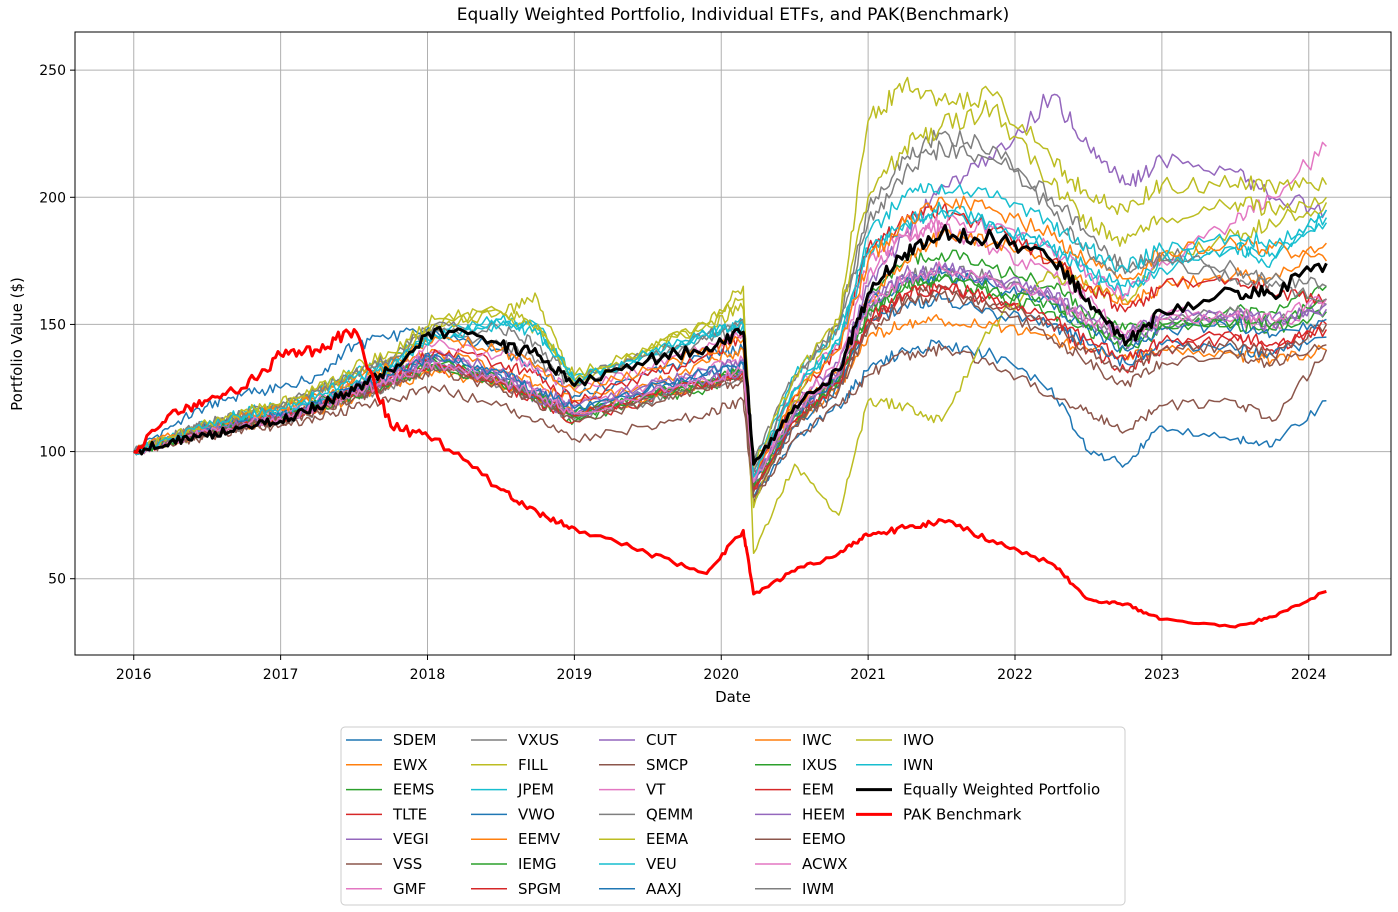 Image resolution: width=1398 pixels, height=912 pixels. I want to click on legend-label: IWN, so click(918, 765).